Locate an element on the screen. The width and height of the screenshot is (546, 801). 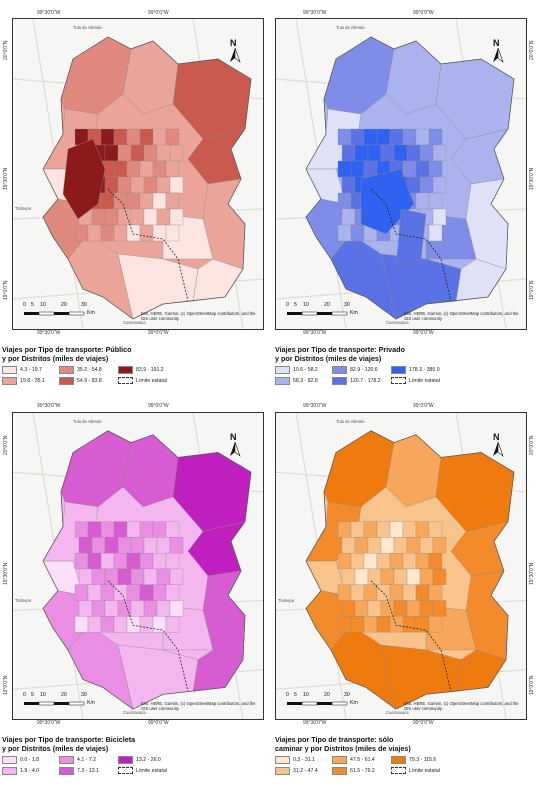
legend-label: 0.0 - 1.8 is located at coordinates (30, 760).